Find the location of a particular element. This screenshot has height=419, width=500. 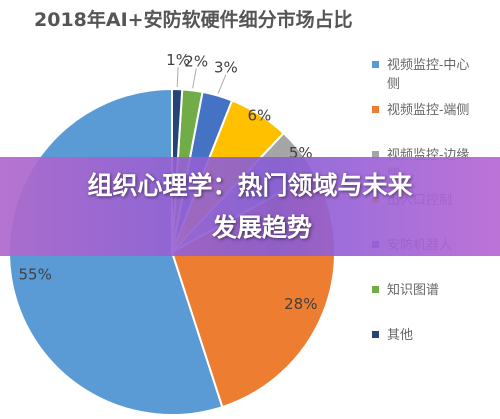

data-label: 1% is located at coordinates (178, 60).